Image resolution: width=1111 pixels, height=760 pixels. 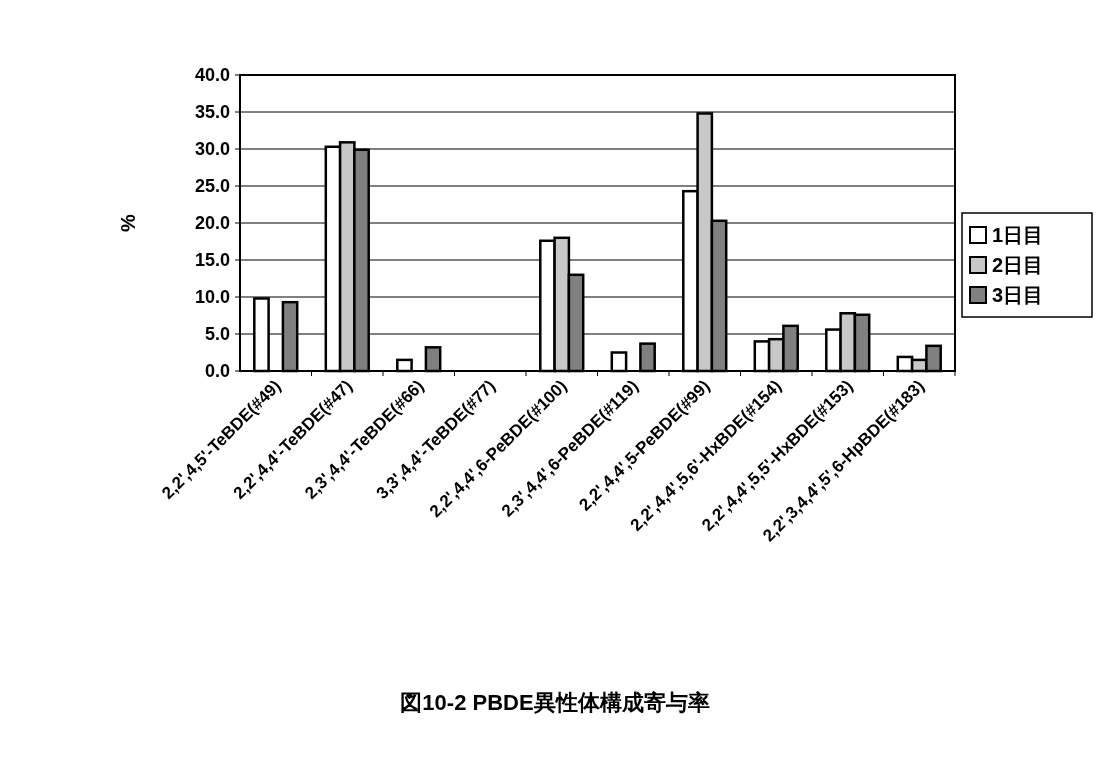 What do you see at coordinates (1018, 265) in the screenshot?
I see `legend-label: 2日目` at bounding box center [1018, 265].